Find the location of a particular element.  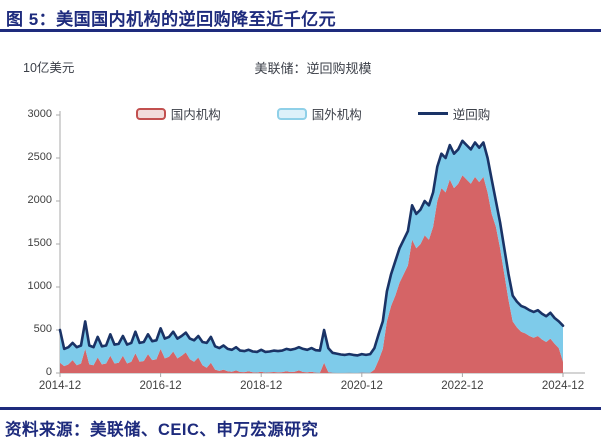

x-tick-label: 2020-12 is located at coordinates (361, 386).